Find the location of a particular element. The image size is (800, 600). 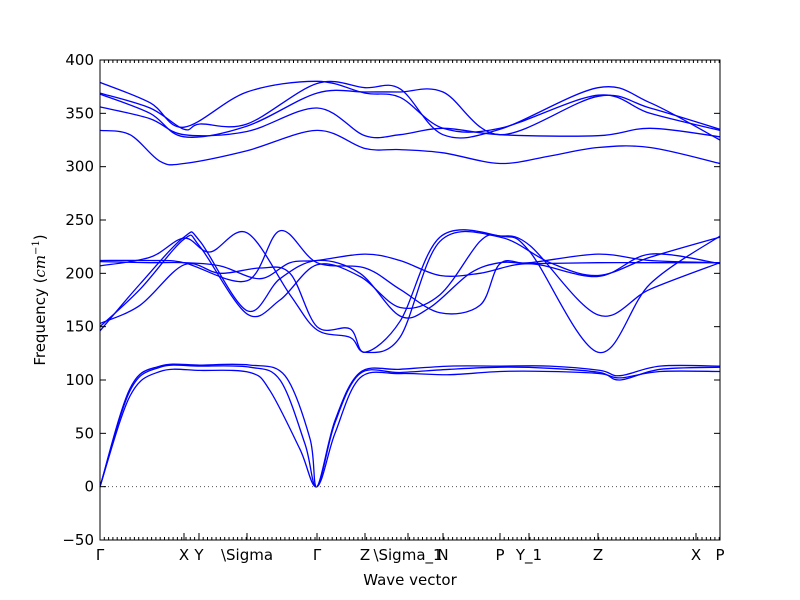

y-axis-label: Frequency (cm−1) is located at coordinates (40, 299).